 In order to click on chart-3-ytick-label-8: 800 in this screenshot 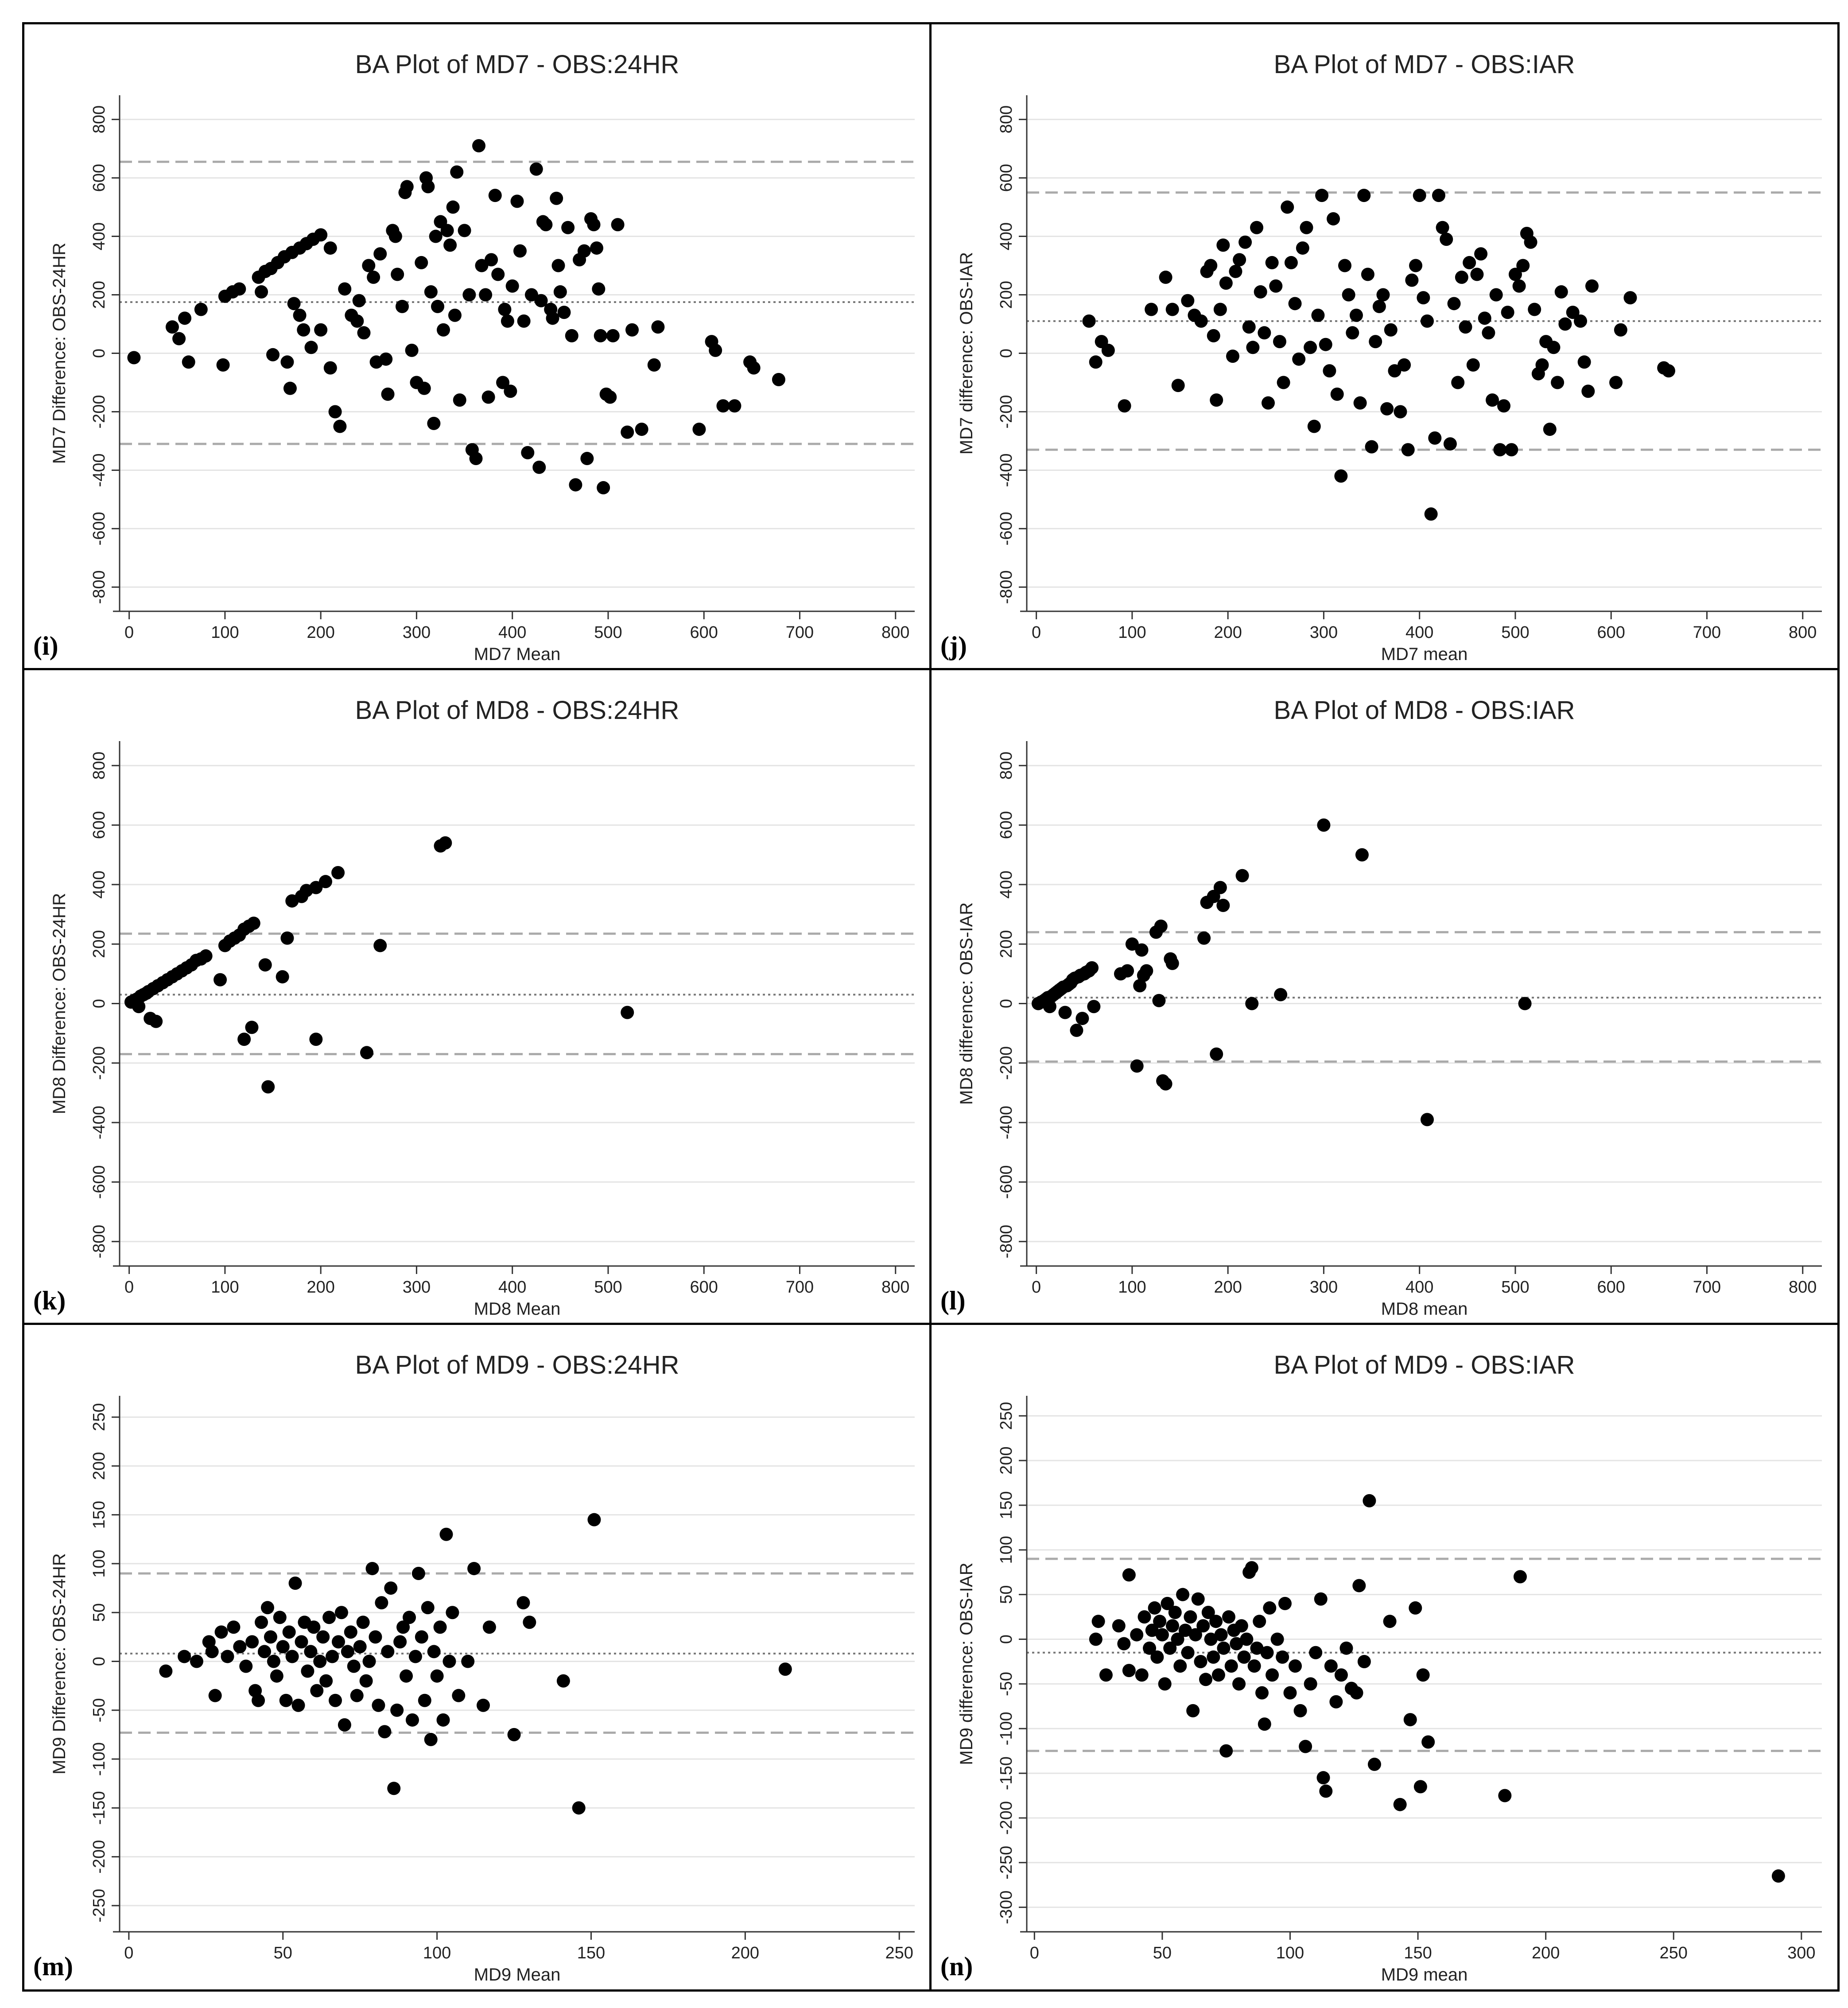, I will do `click(1007, 766)`.